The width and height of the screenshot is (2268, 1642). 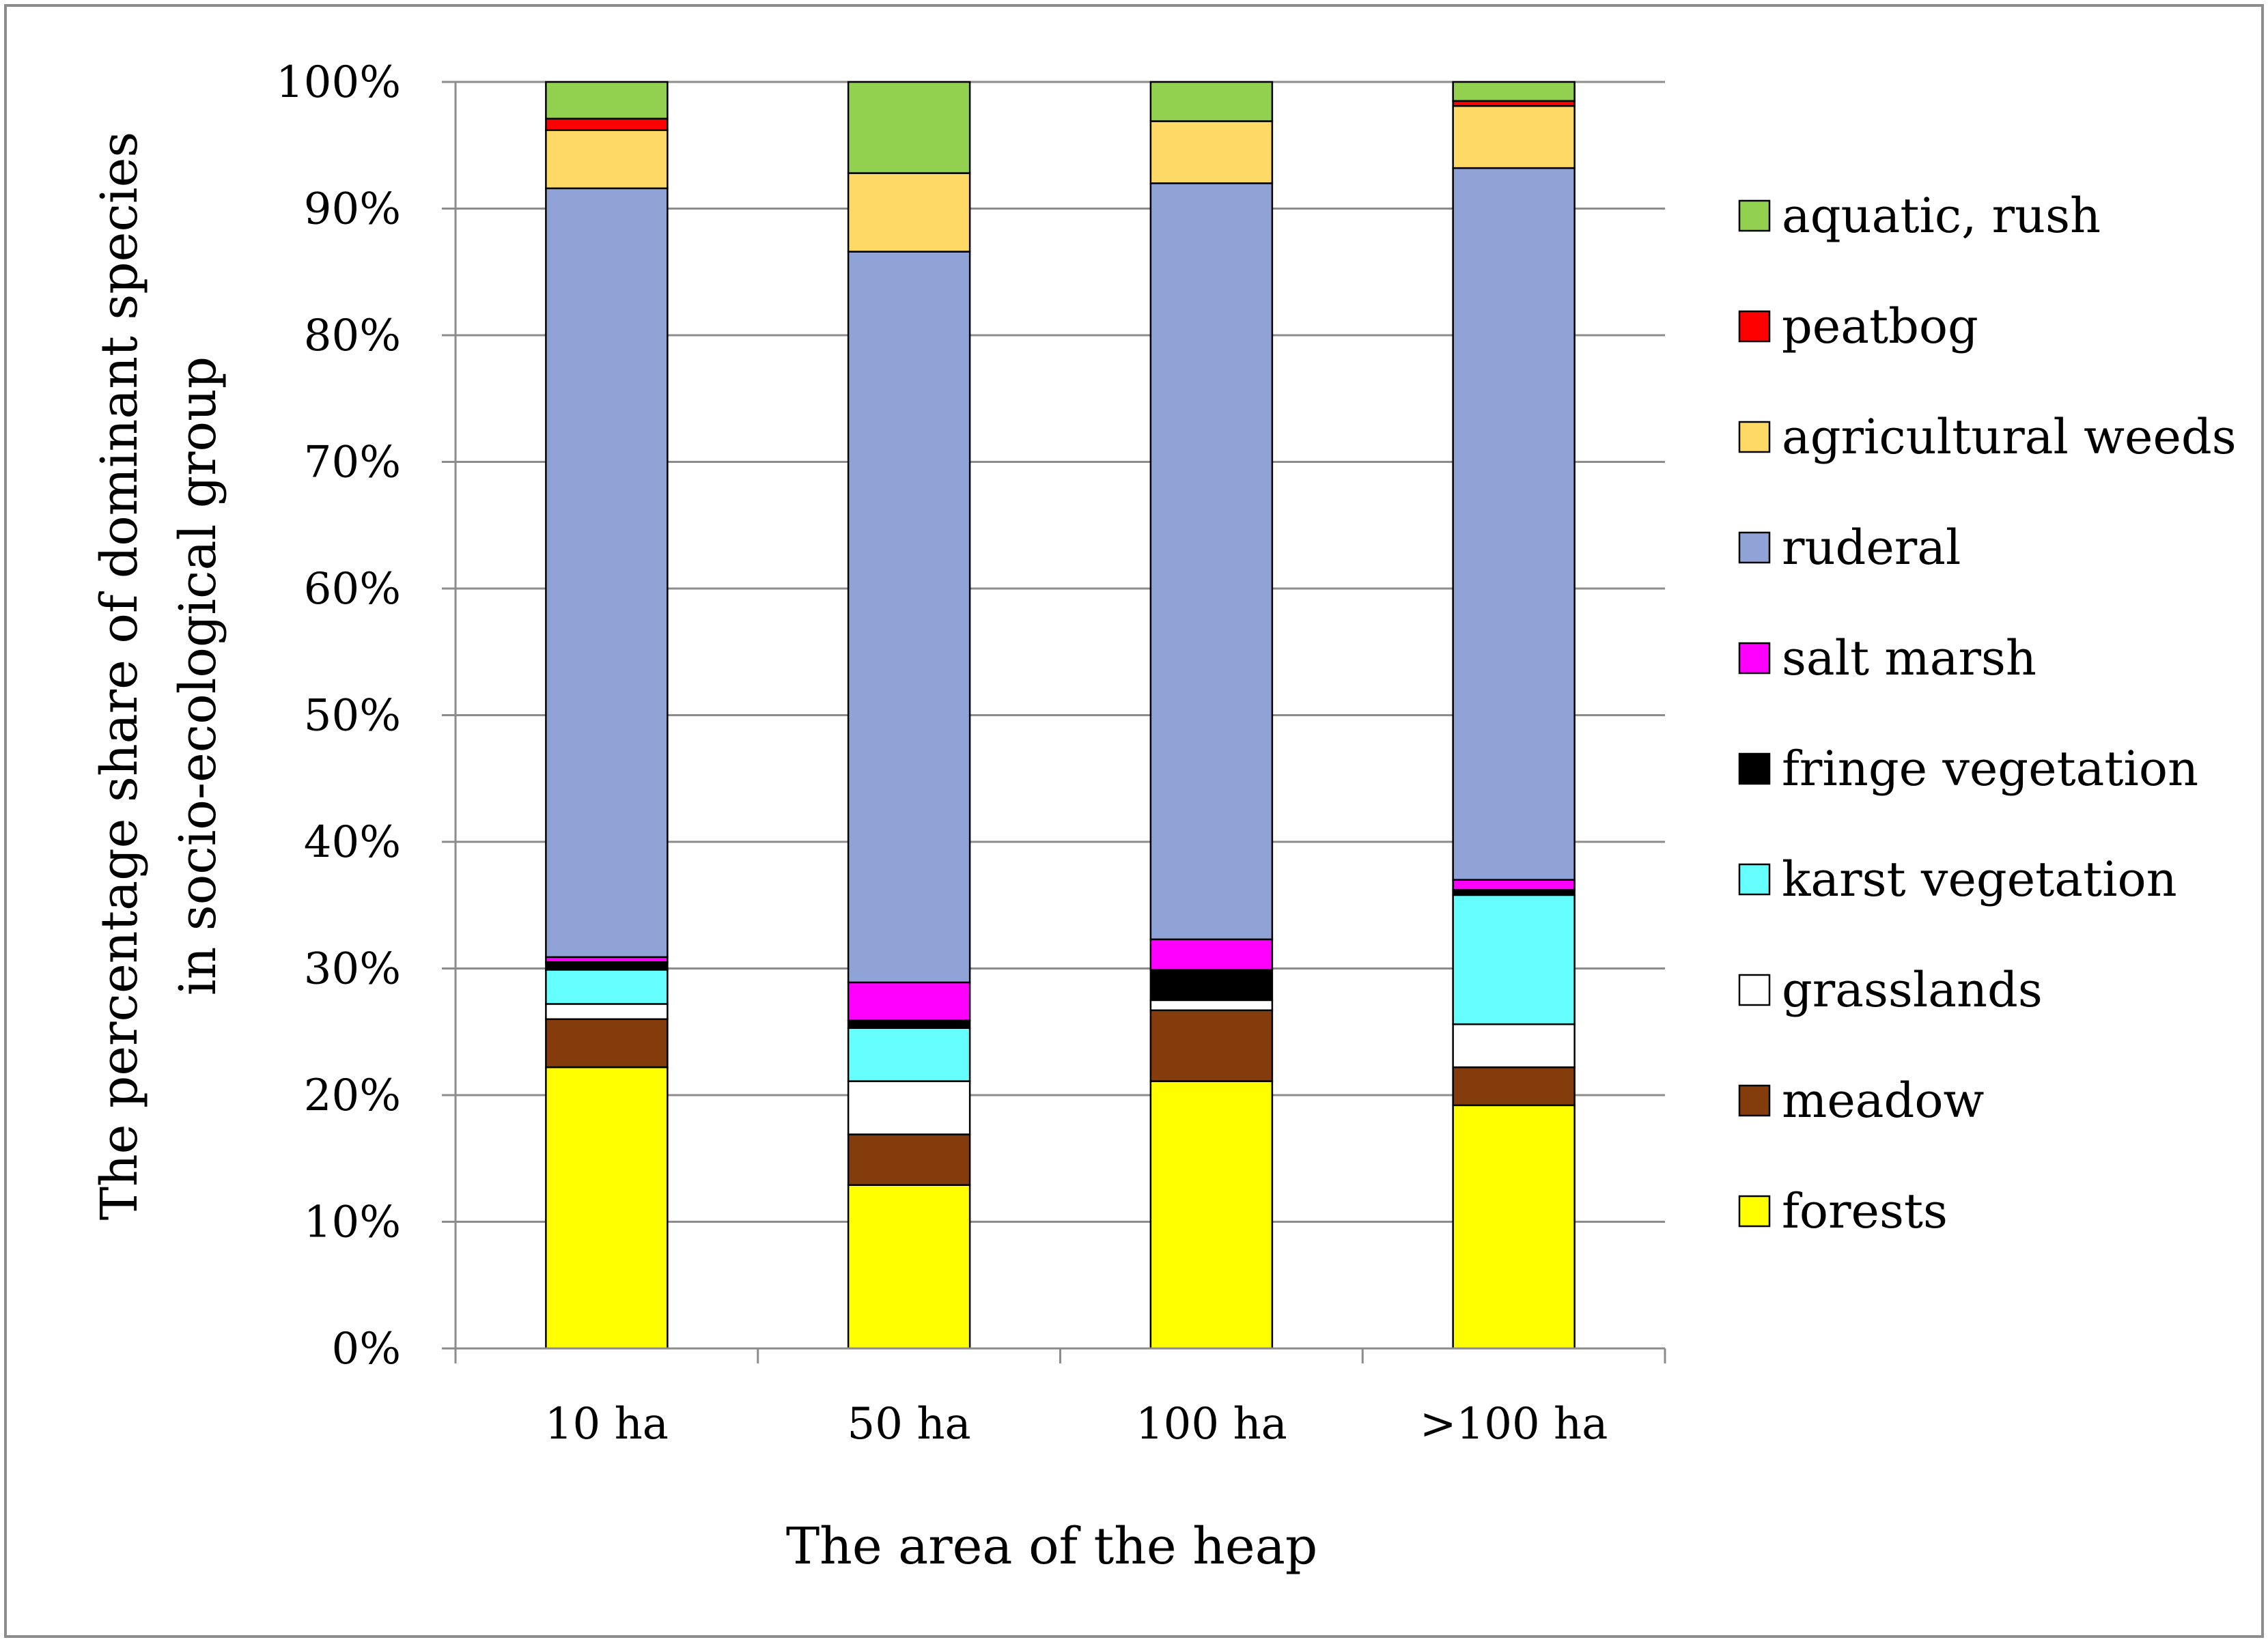 I want to click on legend-item: fringe vegetation, so click(x=1968, y=769).